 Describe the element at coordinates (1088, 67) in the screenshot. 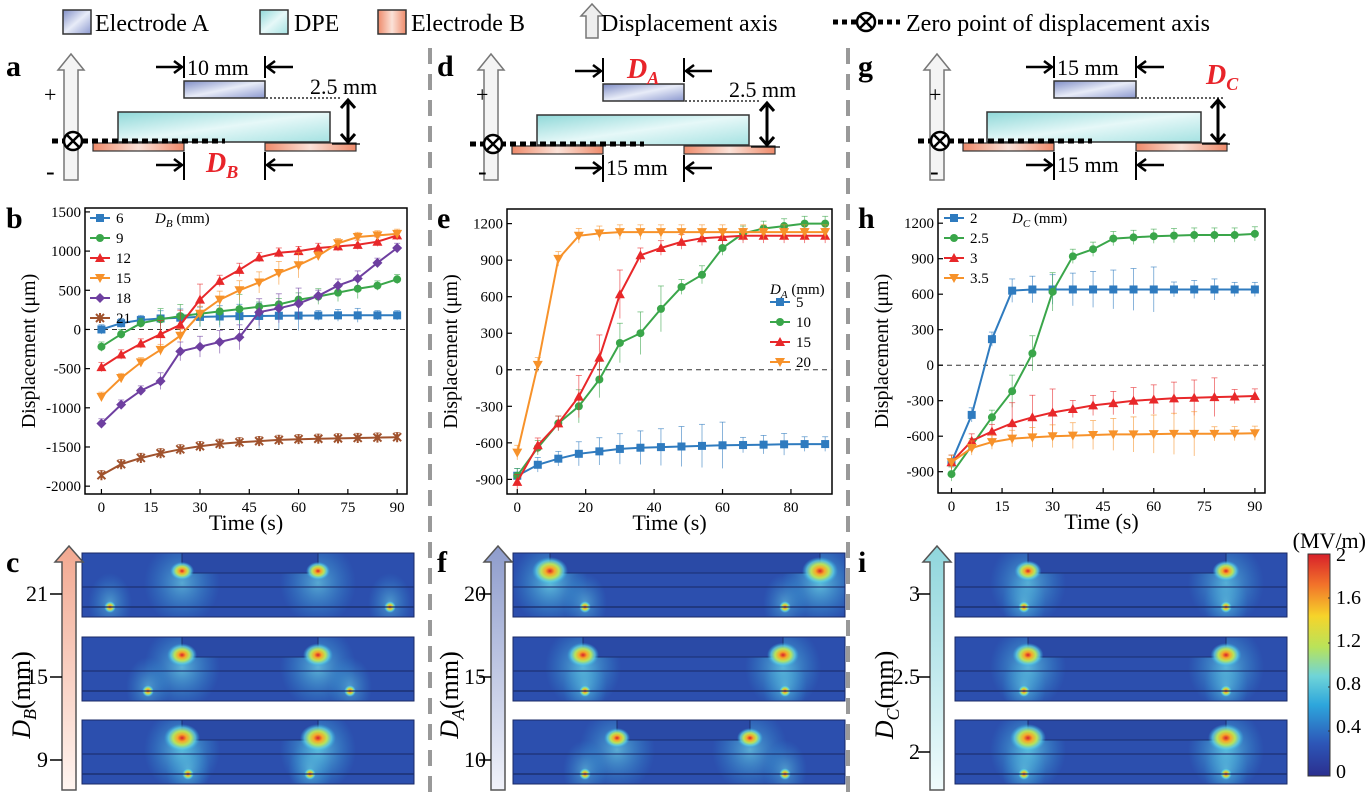

I see `svg-text: 15 mm` at that location.